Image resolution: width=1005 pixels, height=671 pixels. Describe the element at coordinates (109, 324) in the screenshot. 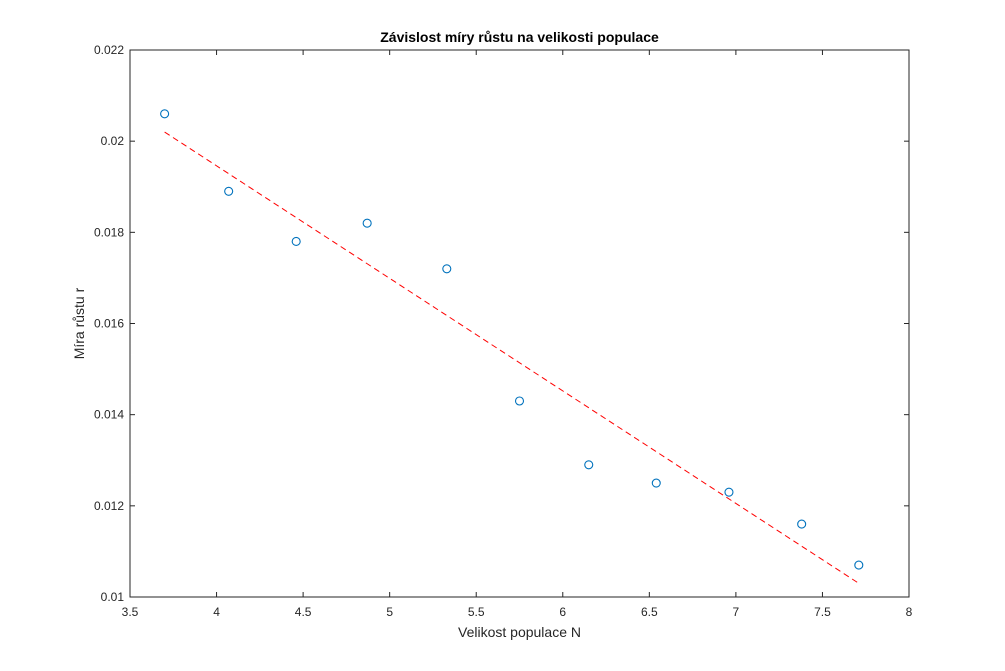

I see `y-tick-label: 0.016` at that location.